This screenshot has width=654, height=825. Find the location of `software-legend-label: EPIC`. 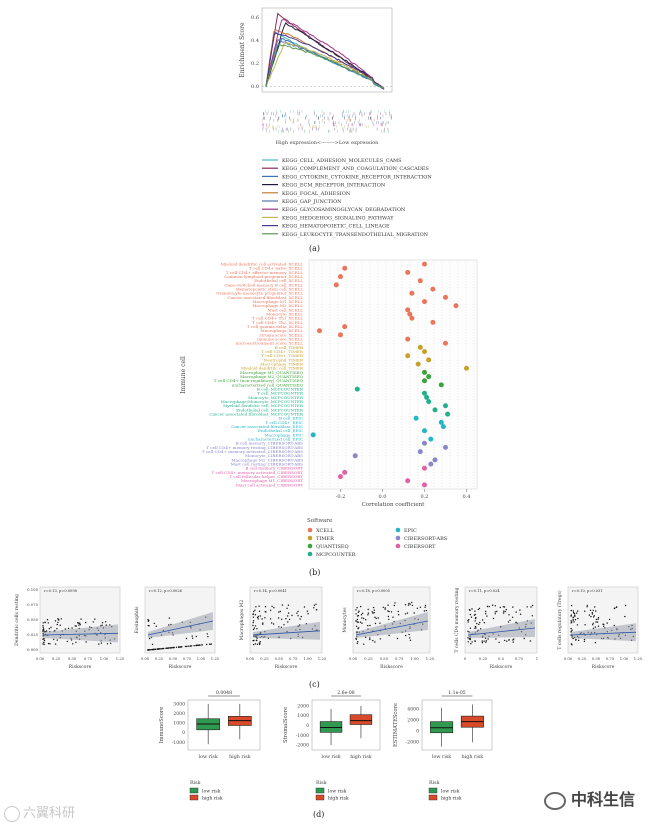

software-legend-label: EPIC is located at coordinates (410, 531).